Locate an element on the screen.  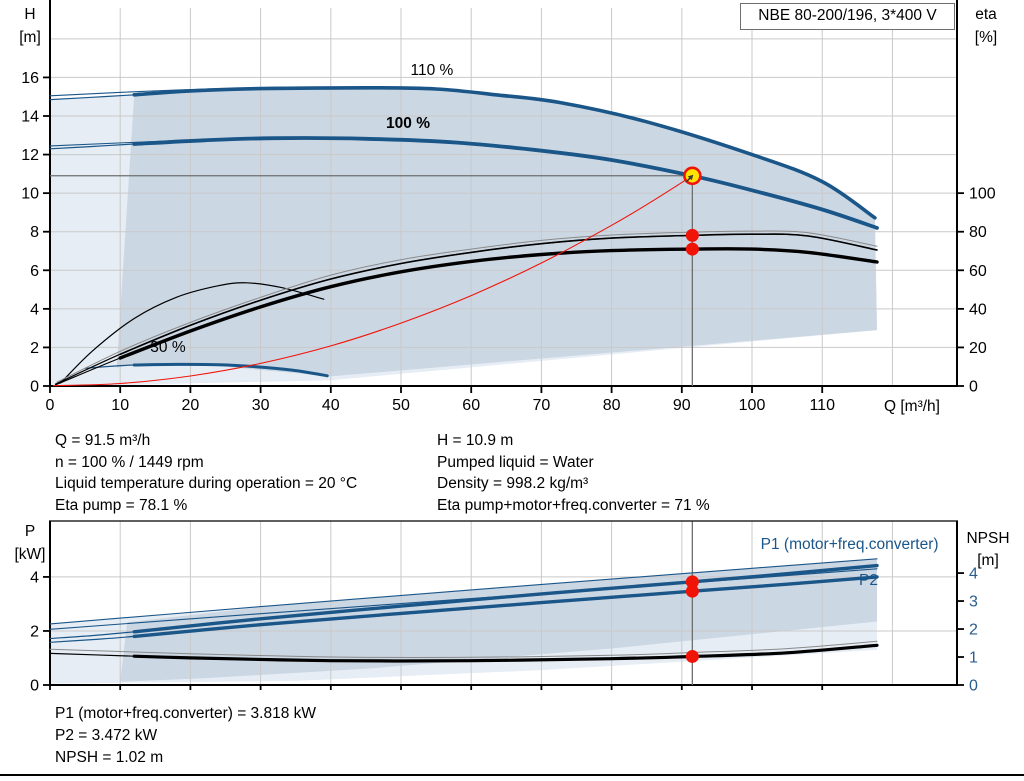
pump-title-box: NBE 80-200/196, 3*400 V is located at coordinates (847, 16).